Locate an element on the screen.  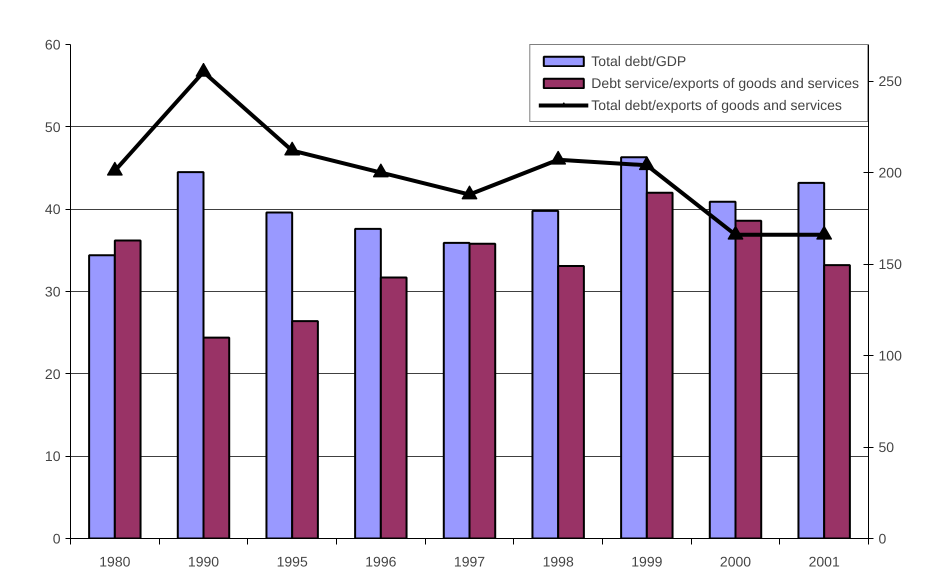
x-tick-label: 1998 is located at coordinates (558, 562).